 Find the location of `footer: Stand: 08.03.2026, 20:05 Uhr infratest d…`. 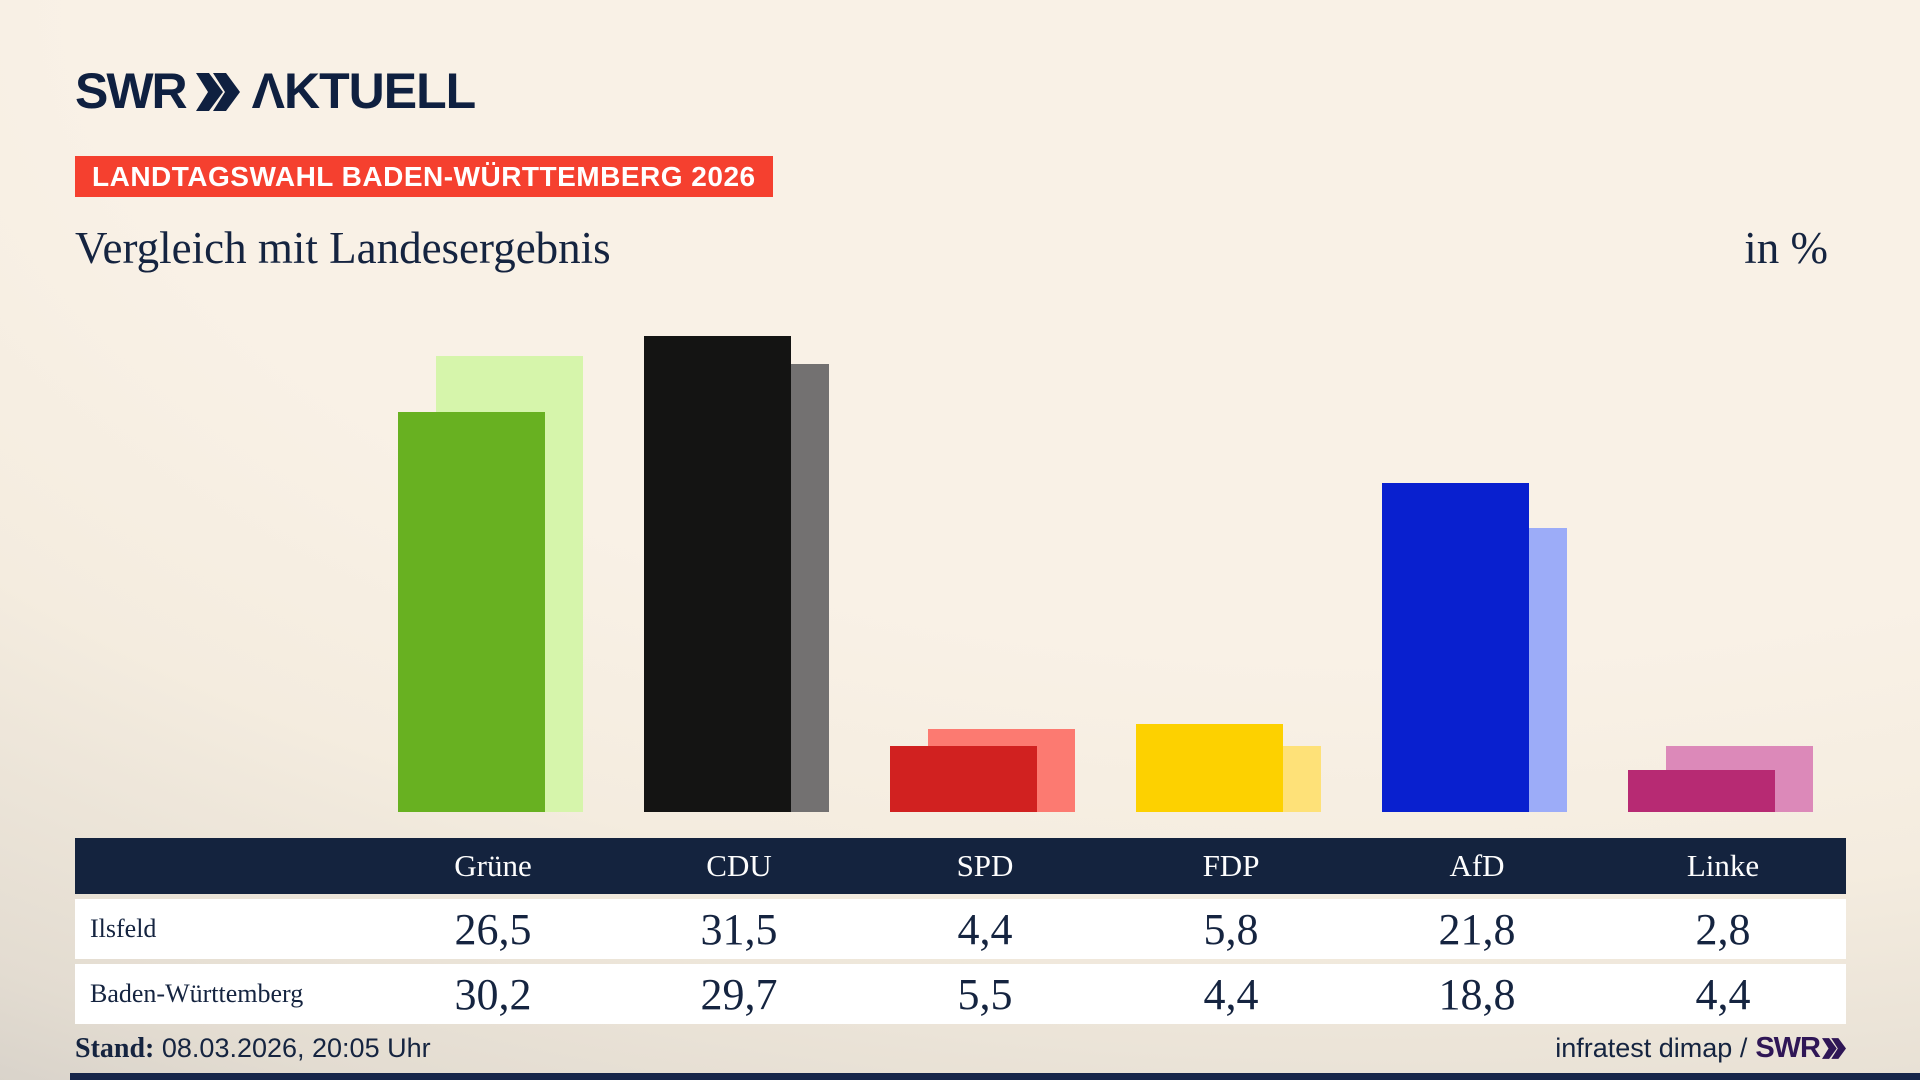

footer: Stand: 08.03.2026, 20:05 Uhr infratest d… is located at coordinates (960, 1048).